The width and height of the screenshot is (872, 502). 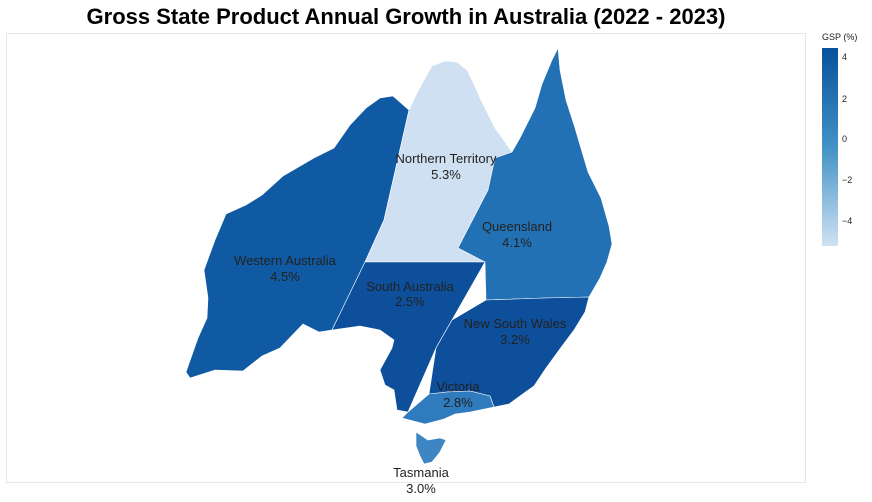 What do you see at coordinates (431, 448) in the screenshot?
I see `region-tasmania` at bounding box center [431, 448].